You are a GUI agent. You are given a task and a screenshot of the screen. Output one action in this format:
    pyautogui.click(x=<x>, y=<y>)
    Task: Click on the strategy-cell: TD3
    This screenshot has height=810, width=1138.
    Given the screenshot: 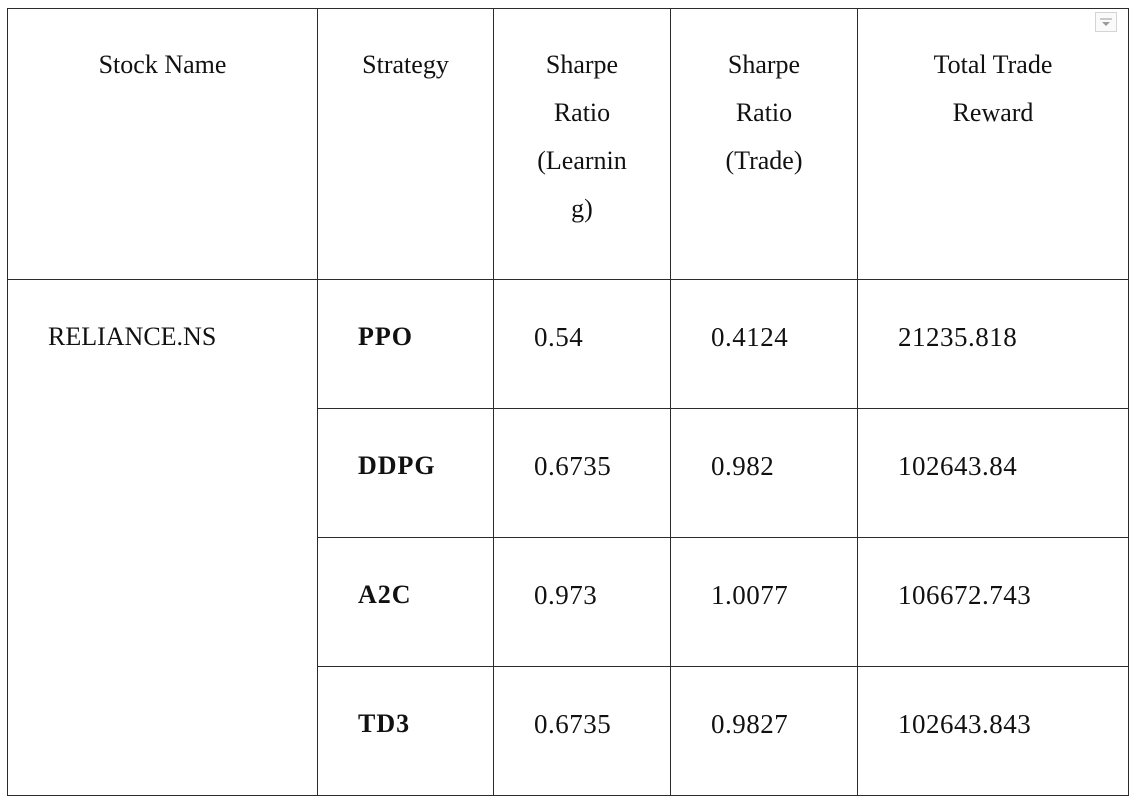 What is the action you would take?
    pyautogui.click(x=405, y=731)
    